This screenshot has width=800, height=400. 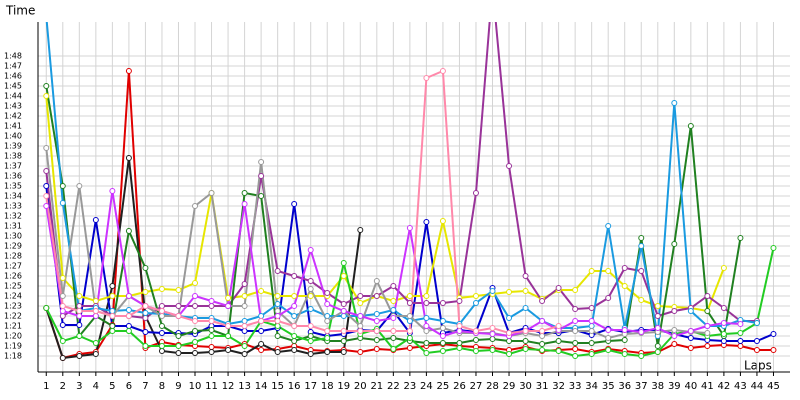 I want to click on x-tick-label: 16, so click(x=294, y=386).